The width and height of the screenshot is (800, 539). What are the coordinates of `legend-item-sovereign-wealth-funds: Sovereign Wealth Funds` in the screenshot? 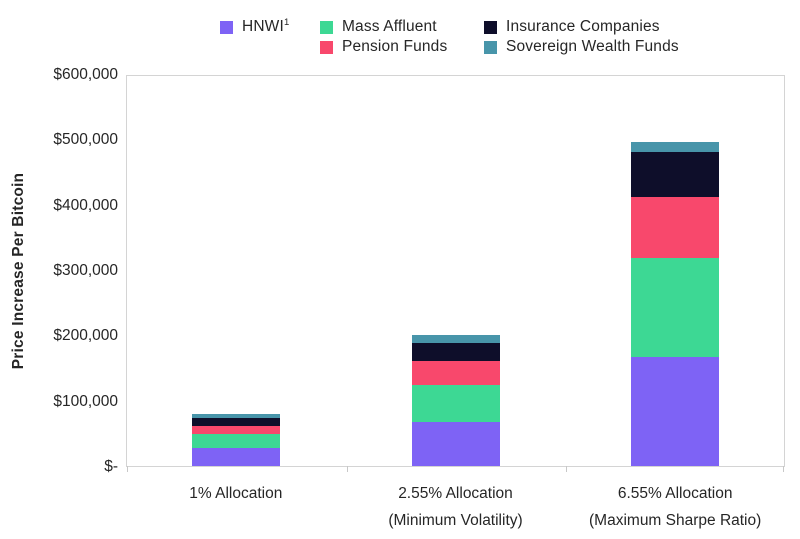 It's located at (581, 47).